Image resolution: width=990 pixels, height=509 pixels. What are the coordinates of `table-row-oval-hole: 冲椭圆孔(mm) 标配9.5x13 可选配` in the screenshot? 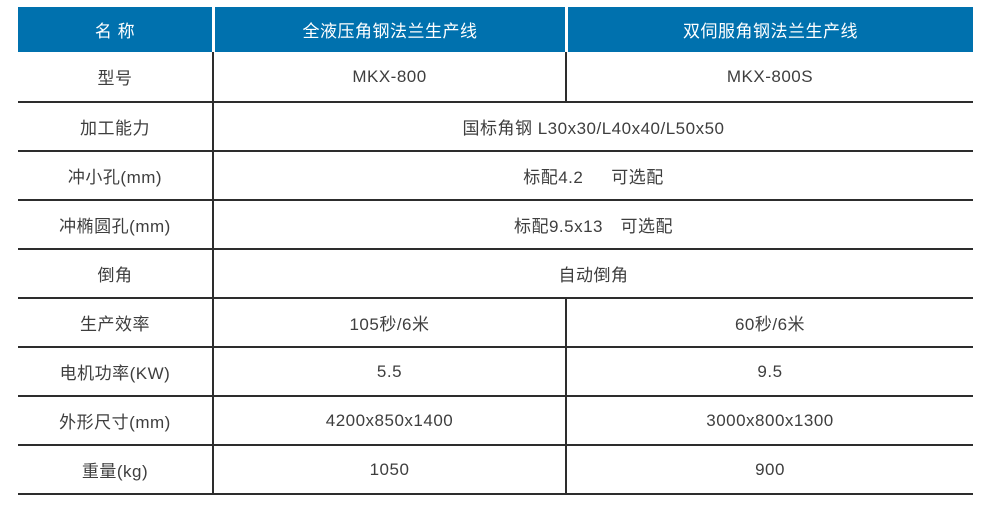 It's located at (495, 223).